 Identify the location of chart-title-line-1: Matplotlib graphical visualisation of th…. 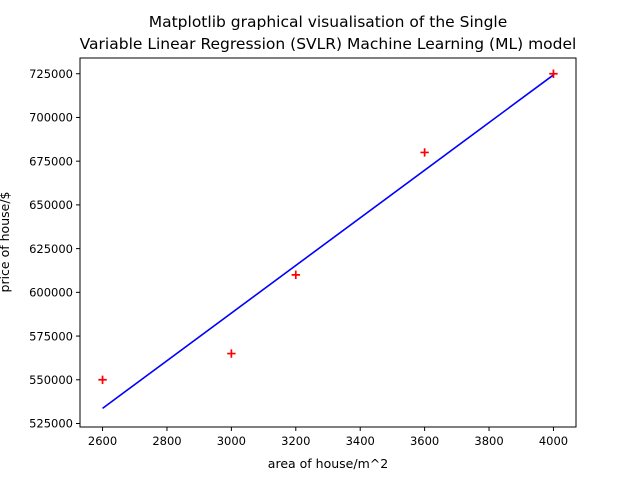
(328, 22).